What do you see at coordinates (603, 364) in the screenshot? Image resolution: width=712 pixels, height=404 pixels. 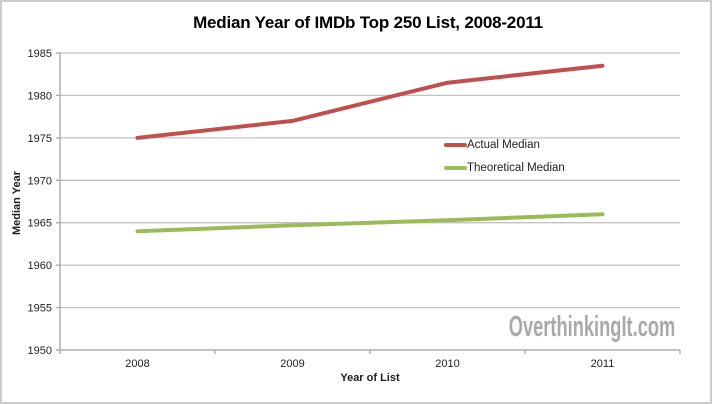 I see `x-tick-label: 2011` at bounding box center [603, 364].